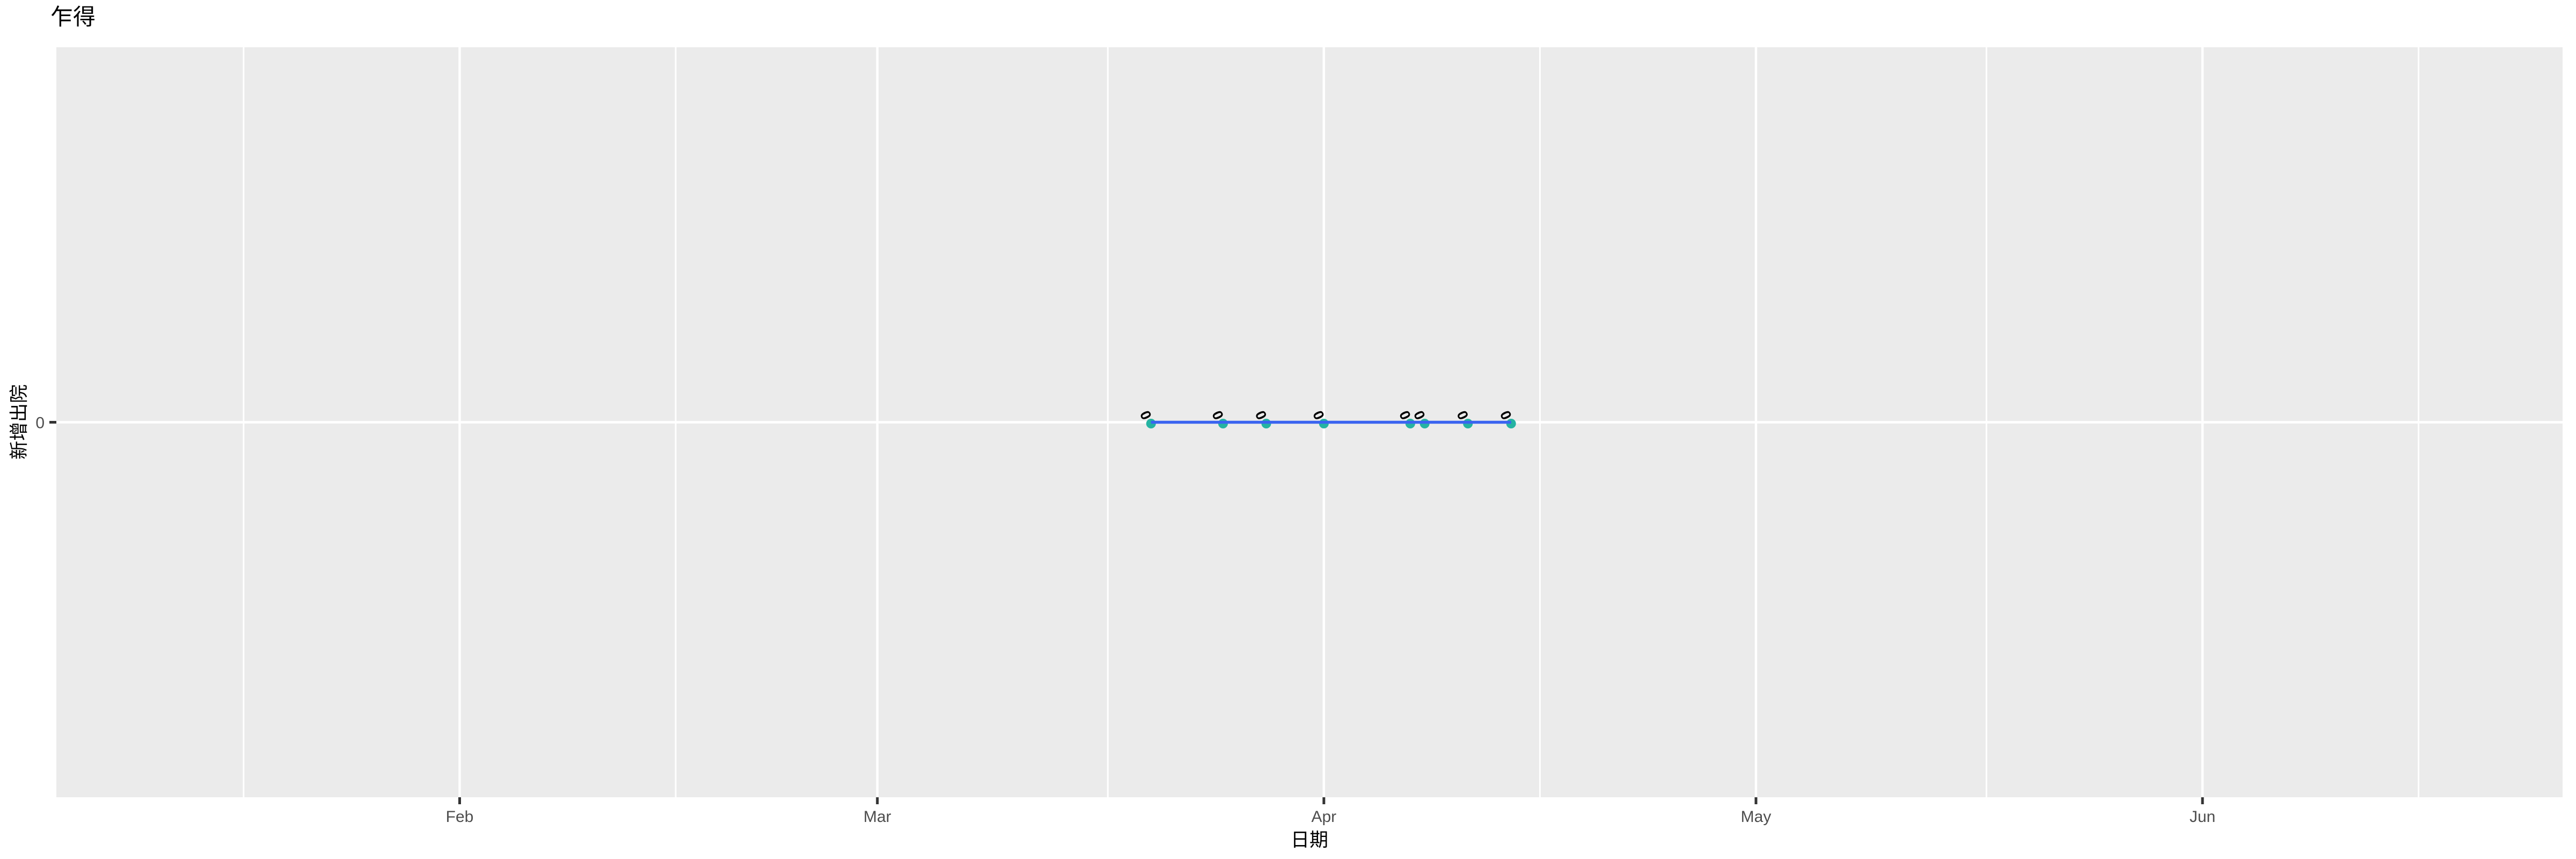 Image resolution: width=2576 pixels, height=859 pixels. Describe the element at coordinates (877, 817) in the screenshot. I see `x-tick-label: Mar` at that location.